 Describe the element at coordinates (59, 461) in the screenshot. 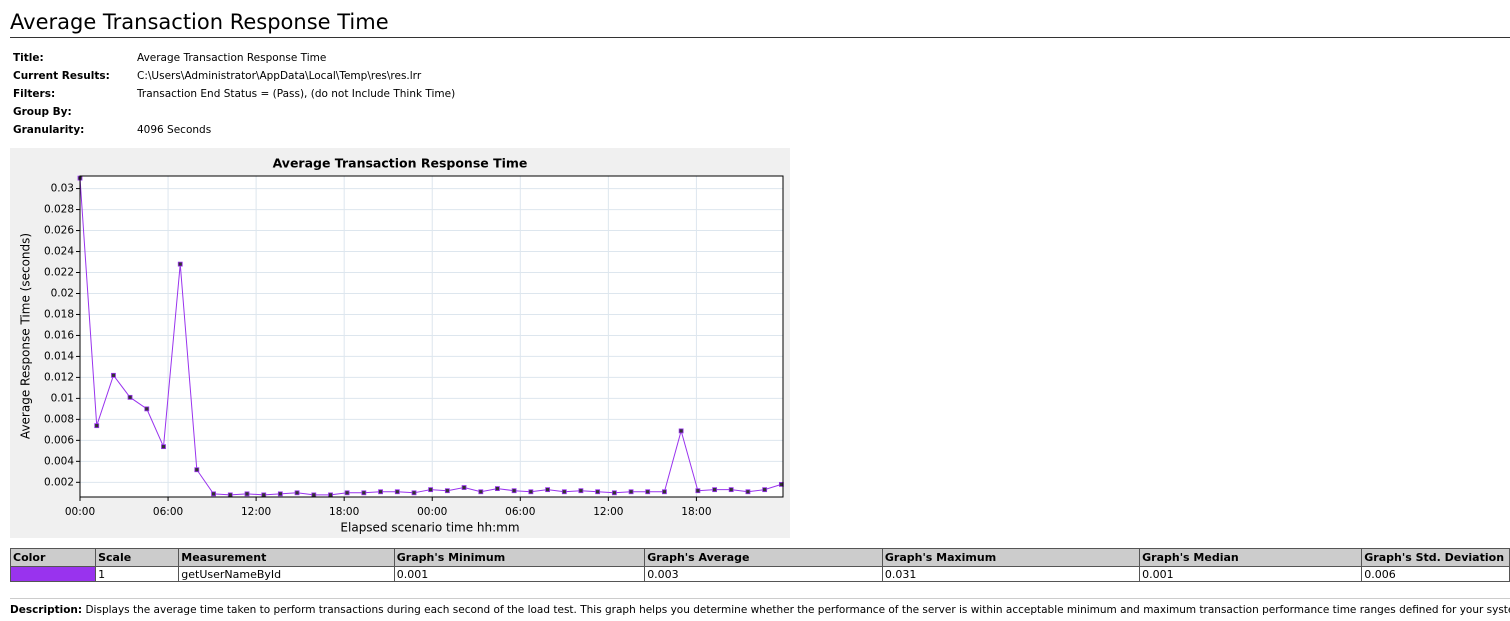

I see `y-tick-label: 0.004` at that location.